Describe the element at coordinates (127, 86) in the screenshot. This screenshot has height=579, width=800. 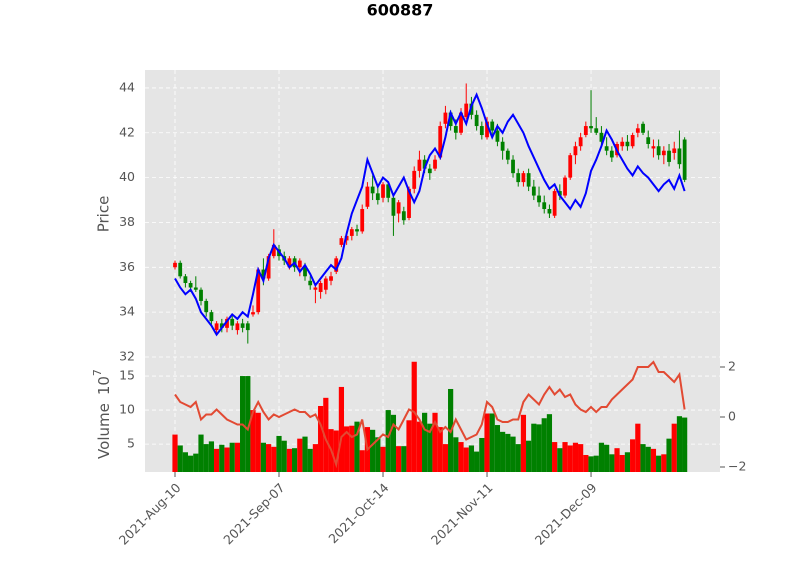
I see `y-tick-label: 44` at that location.